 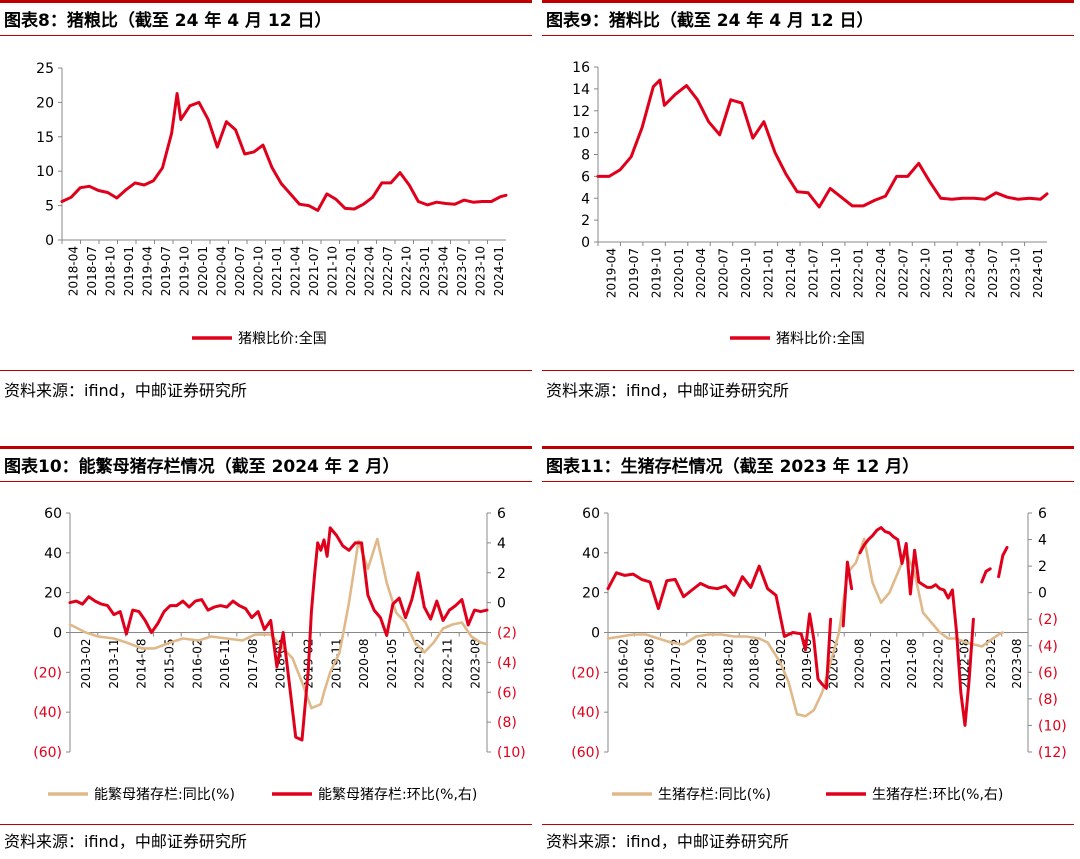 What do you see at coordinates (679, 273) in the screenshot?
I see `x-tick-label: 2020-01` at bounding box center [679, 273].